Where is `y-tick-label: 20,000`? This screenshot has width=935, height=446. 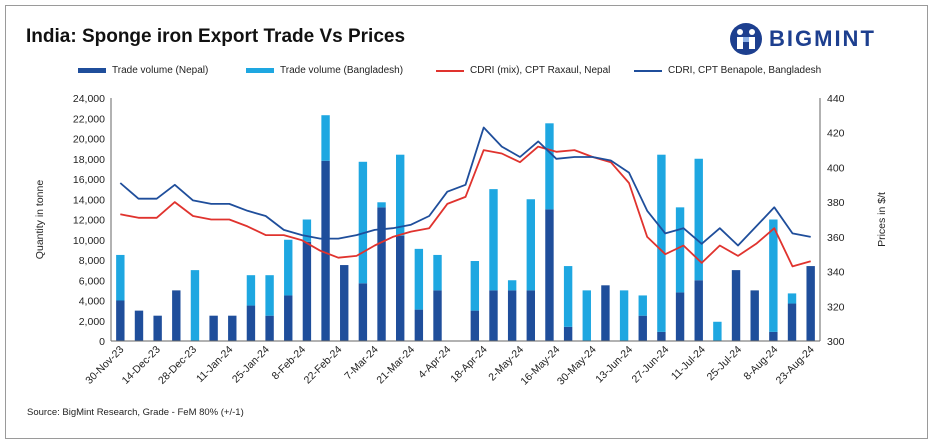
y-tick-label: 20,000 is located at coordinates (89, 140).